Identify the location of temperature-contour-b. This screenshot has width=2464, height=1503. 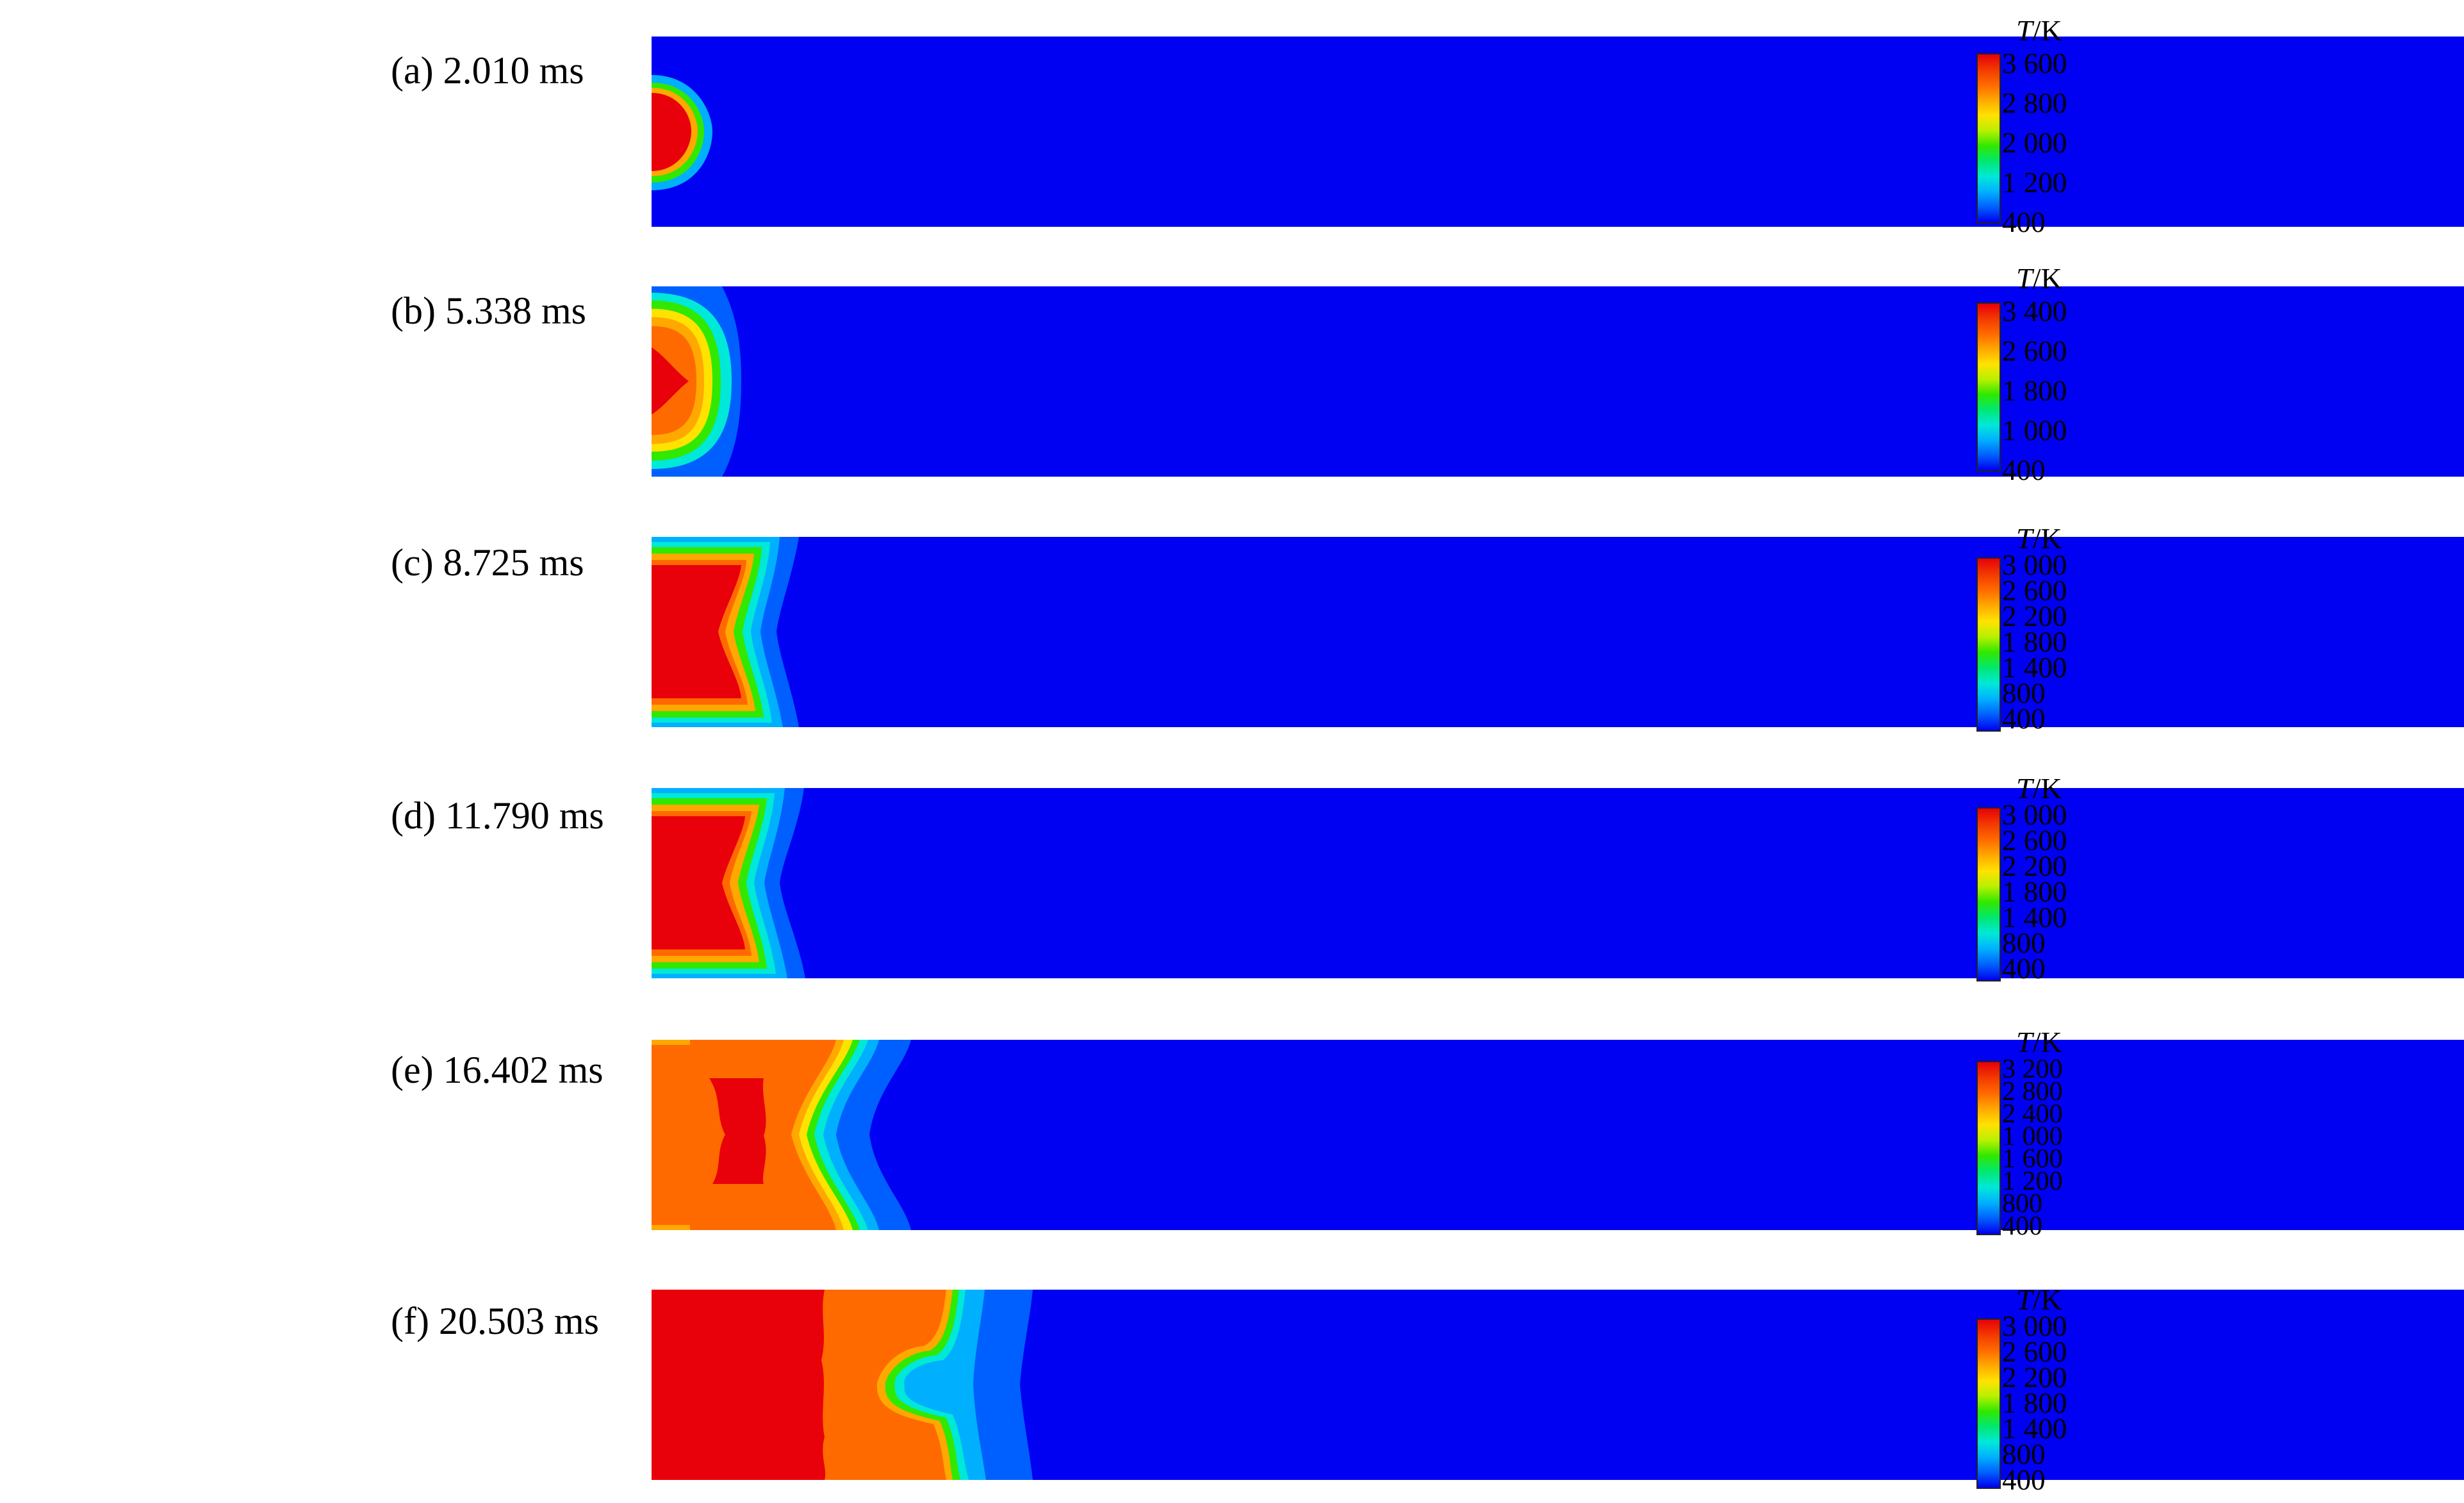
(1558, 381).